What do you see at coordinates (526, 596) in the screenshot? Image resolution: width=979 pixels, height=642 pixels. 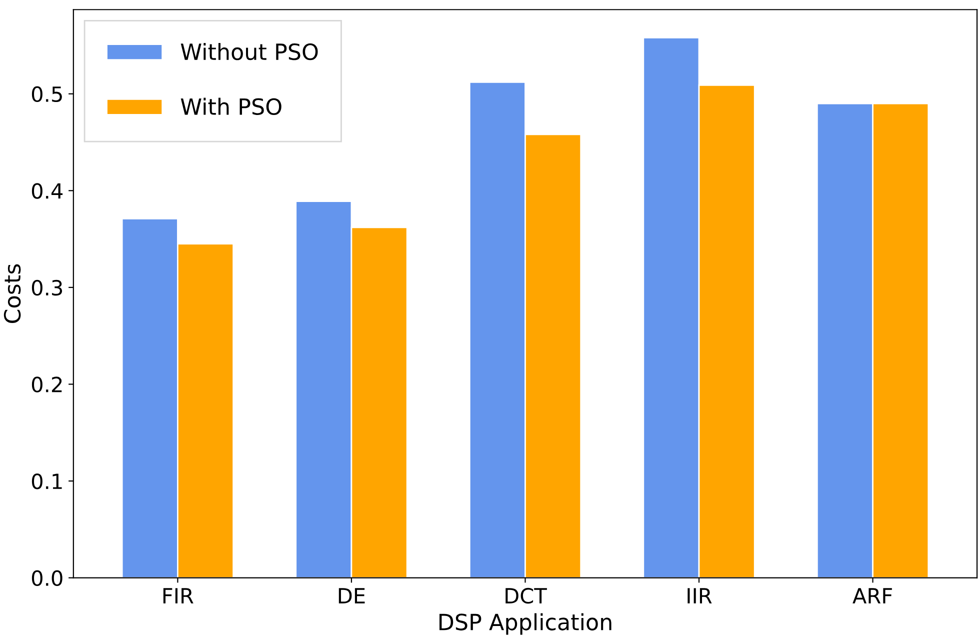 I see `x-tick-label: DCT` at bounding box center [526, 596].